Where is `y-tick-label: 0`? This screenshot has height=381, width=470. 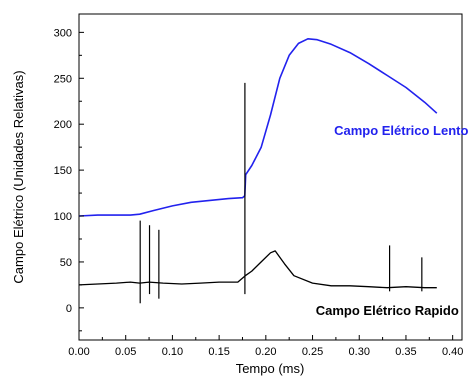 y-tick-label: 0 is located at coordinates (69, 309).